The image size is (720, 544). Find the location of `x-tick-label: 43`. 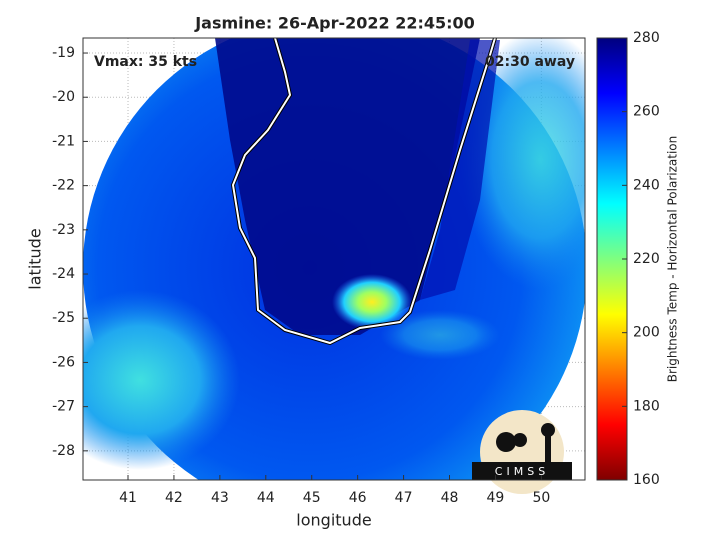

x-tick-label: 43 is located at coordinates (220, 498).